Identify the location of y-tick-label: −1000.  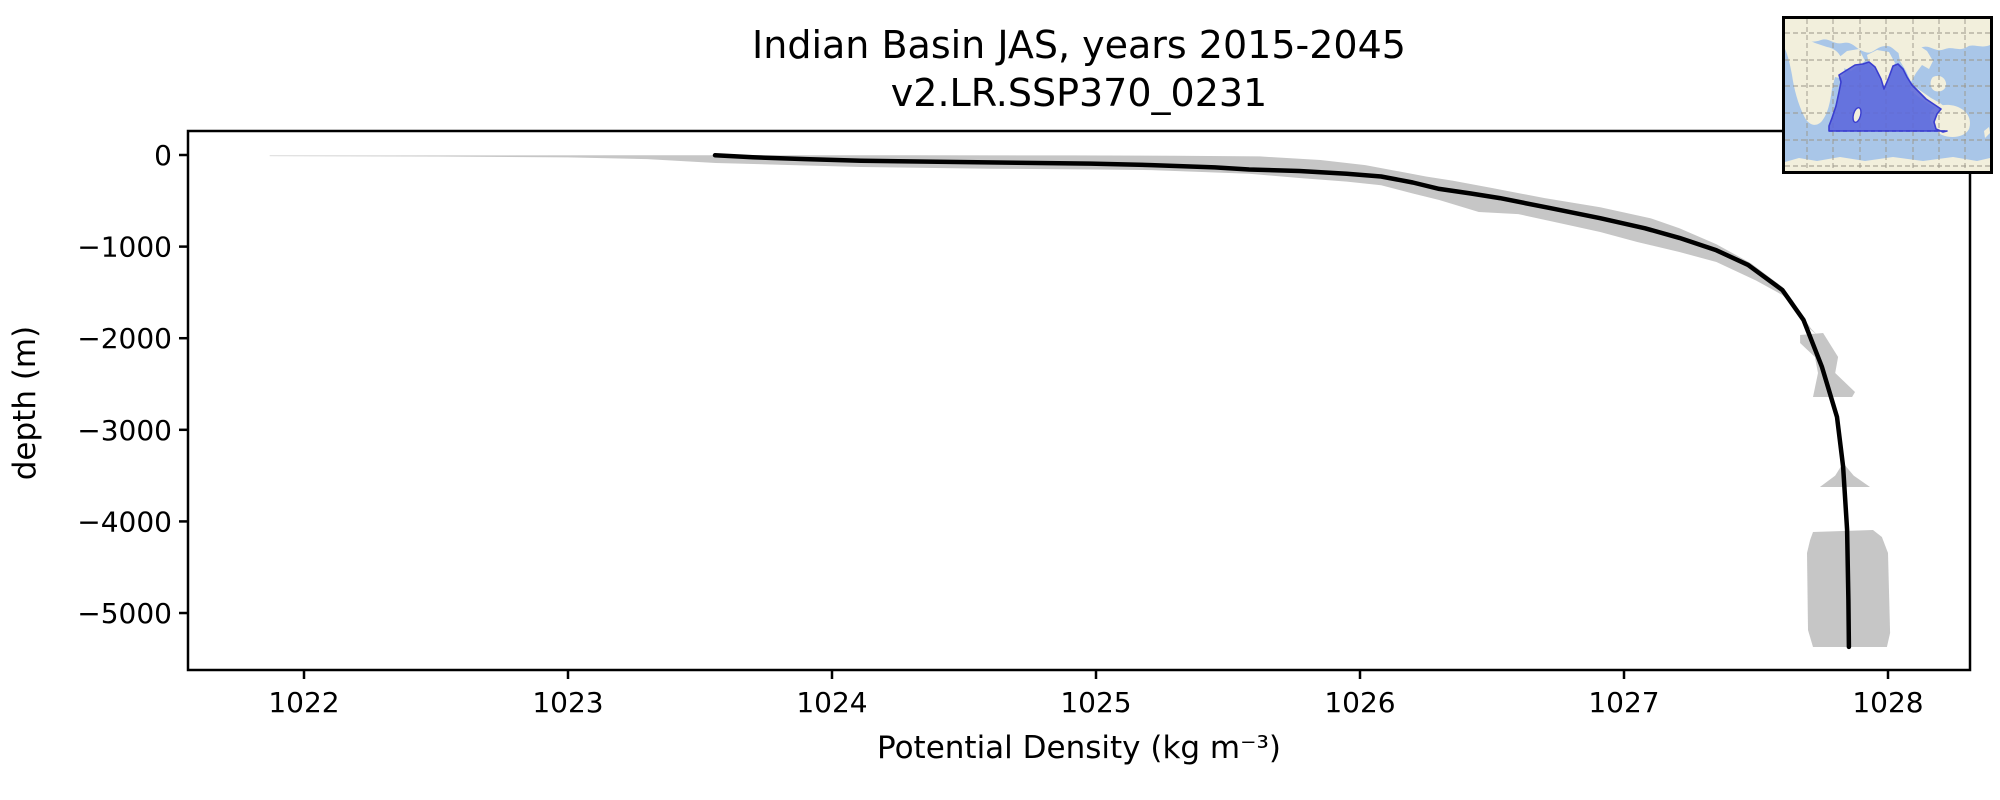
(124, 247).